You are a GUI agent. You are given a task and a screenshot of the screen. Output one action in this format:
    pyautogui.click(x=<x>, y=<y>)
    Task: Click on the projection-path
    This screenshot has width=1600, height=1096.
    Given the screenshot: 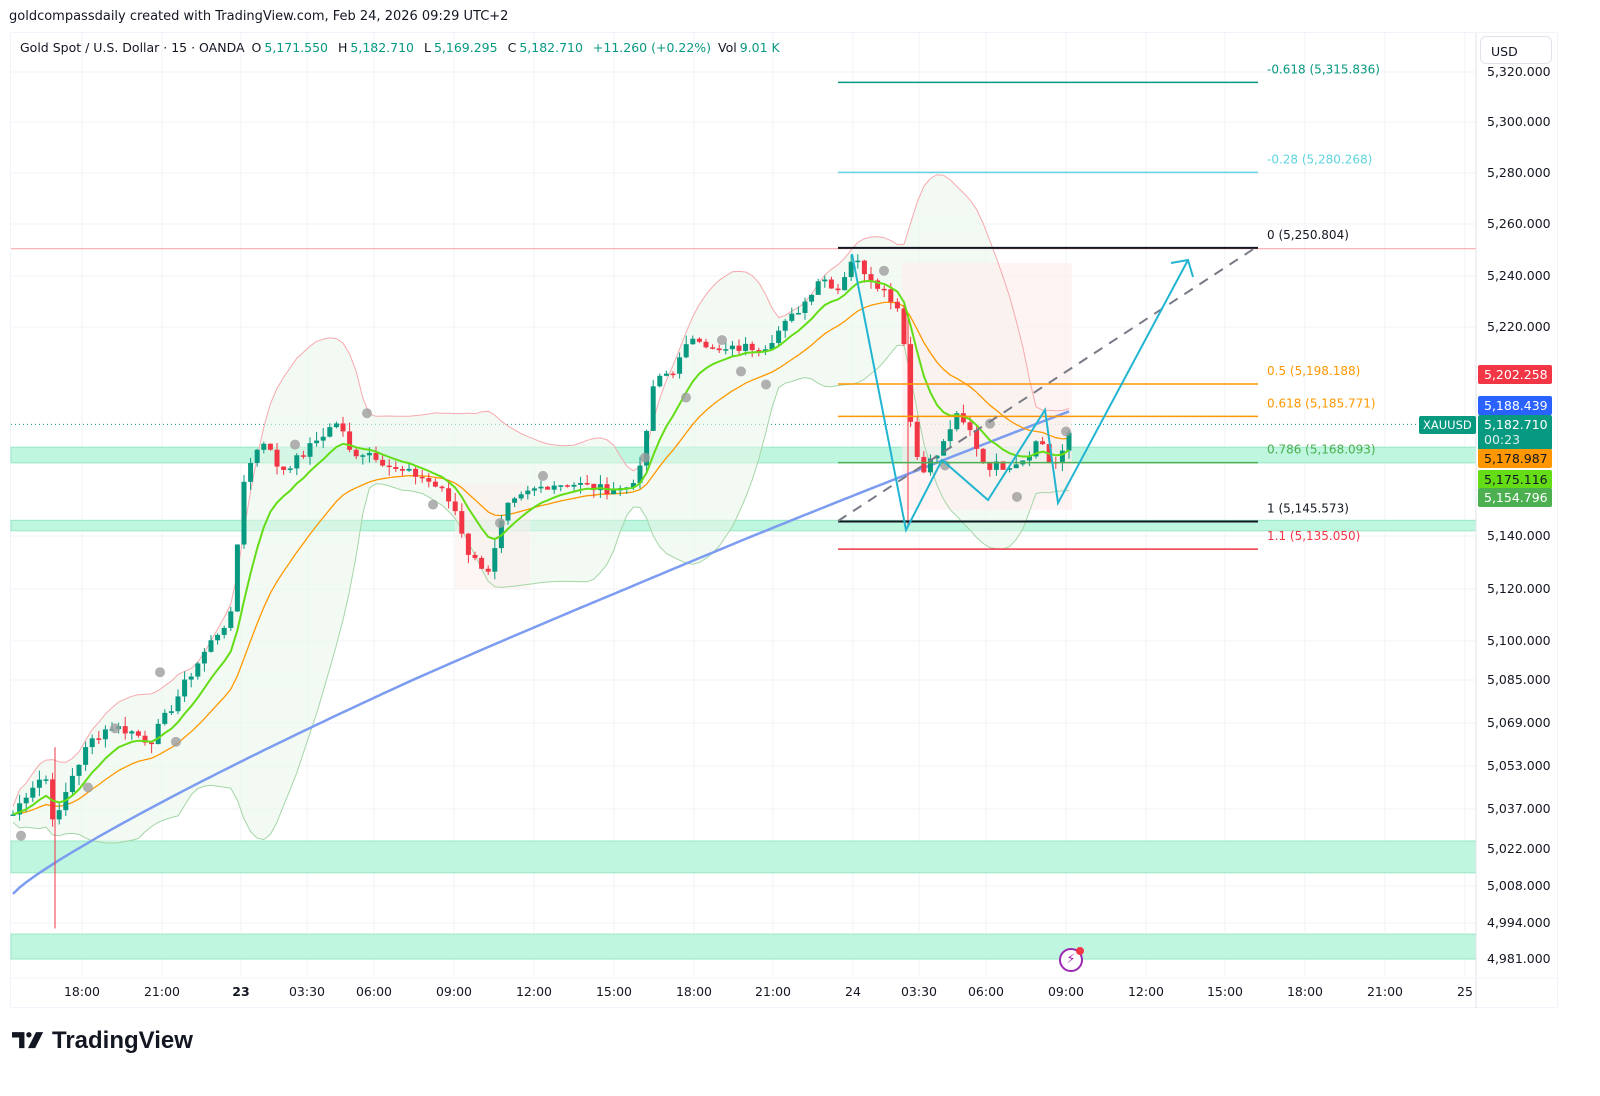 What is the action you would take?
    pyautogui.click(x=1020, y=393)
    